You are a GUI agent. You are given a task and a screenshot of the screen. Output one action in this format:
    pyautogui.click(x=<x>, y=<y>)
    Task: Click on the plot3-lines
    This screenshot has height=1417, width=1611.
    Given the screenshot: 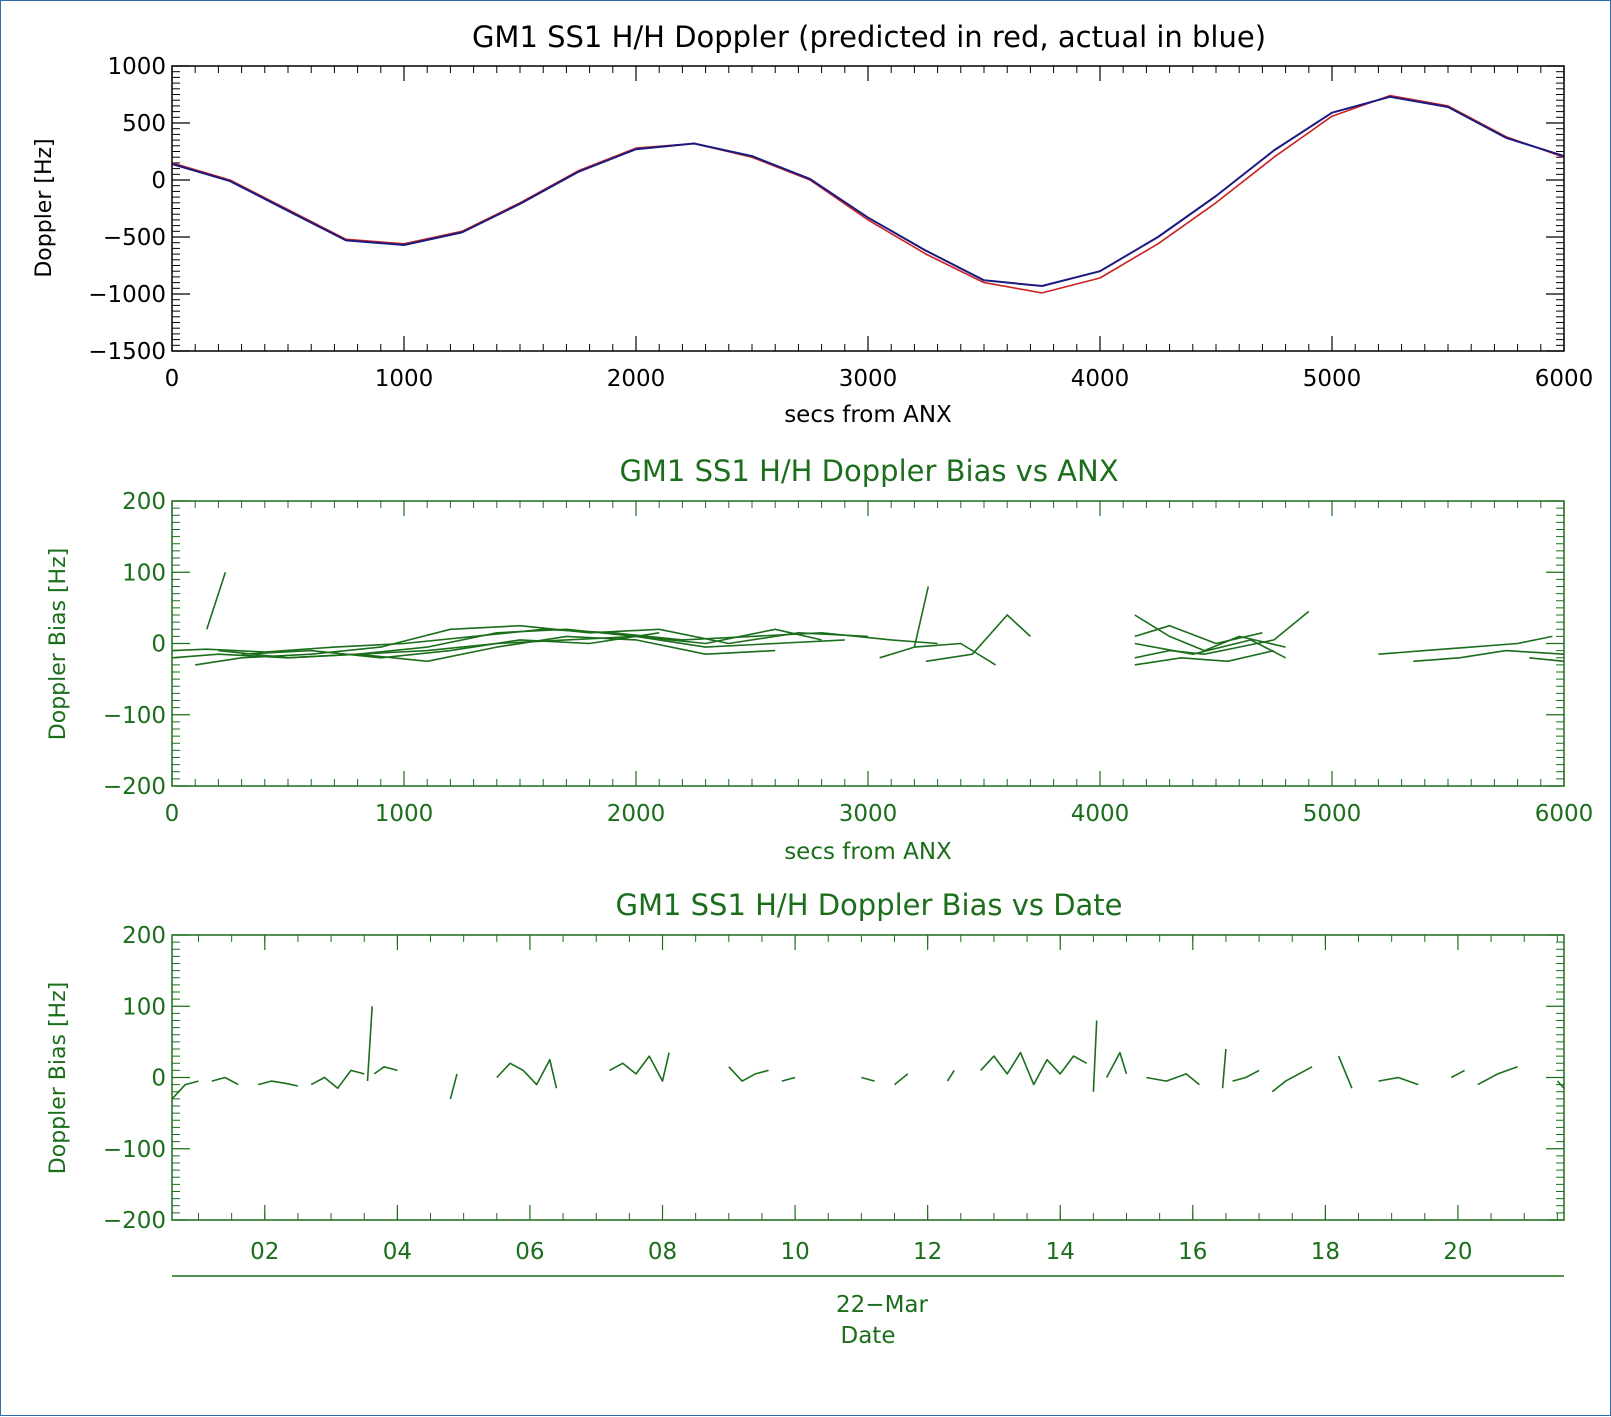 What is the action you would take?
    pyautogui.click(x=868, y=1053)
    